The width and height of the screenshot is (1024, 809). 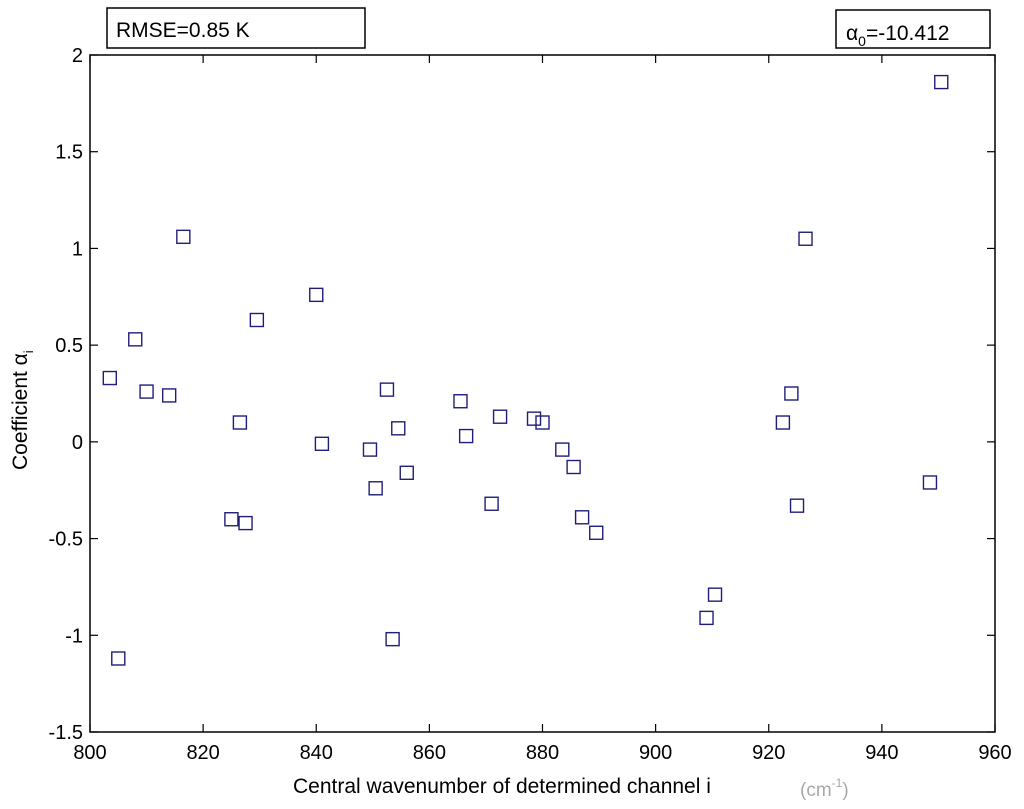 I want to click on x-tick-label: 920, so click(x=768, y=753).